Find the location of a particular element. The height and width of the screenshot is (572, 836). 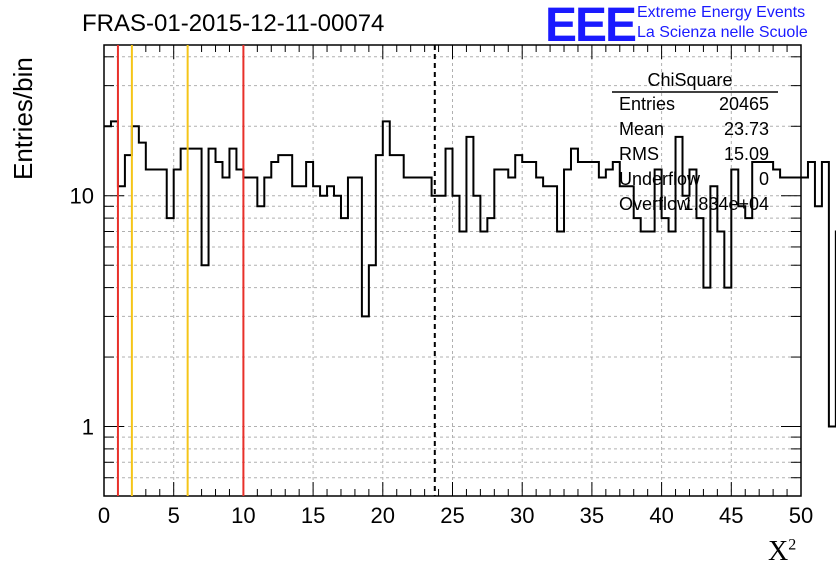

stats-label: RMS is located at coordinates (639, 154).